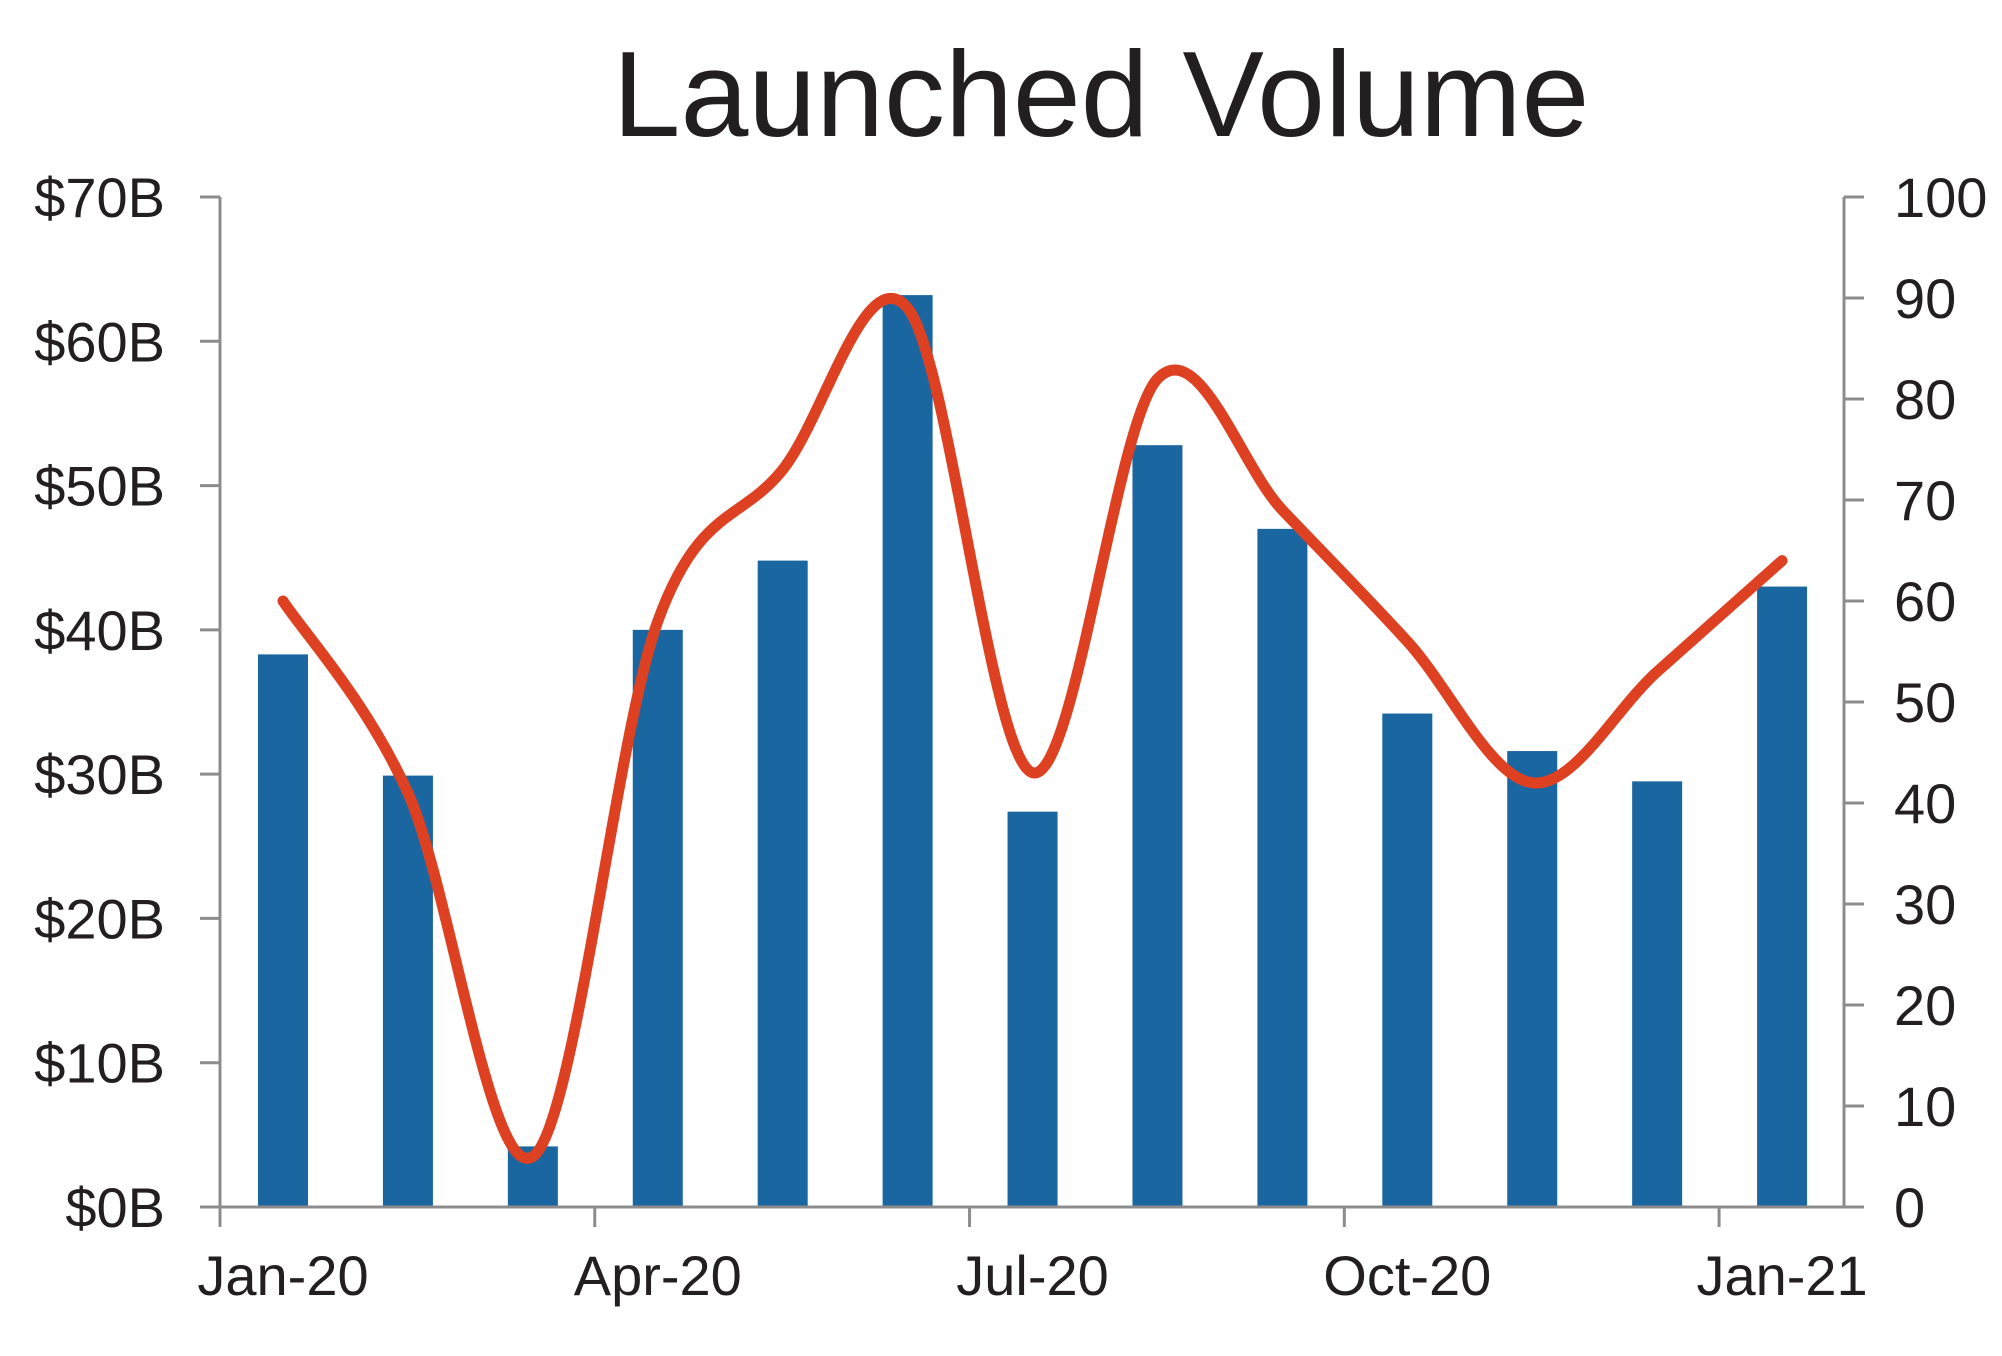 This screenshot has height=1356, width=2002. Describe the element at coordinates (99, 486) in the screenshot. I see `left-y-tick-label: $50B` at that location.